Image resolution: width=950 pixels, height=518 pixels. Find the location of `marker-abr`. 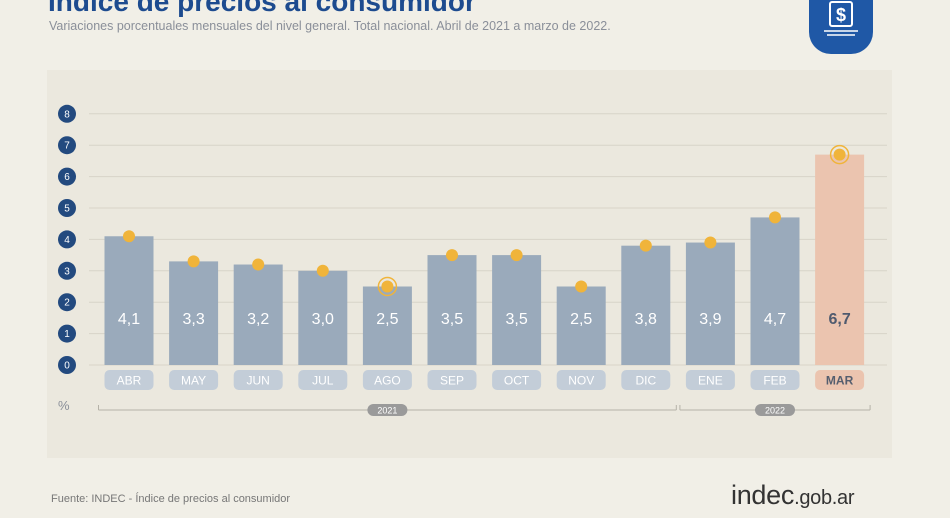

marker-abr is located at coordinates (129, 236).